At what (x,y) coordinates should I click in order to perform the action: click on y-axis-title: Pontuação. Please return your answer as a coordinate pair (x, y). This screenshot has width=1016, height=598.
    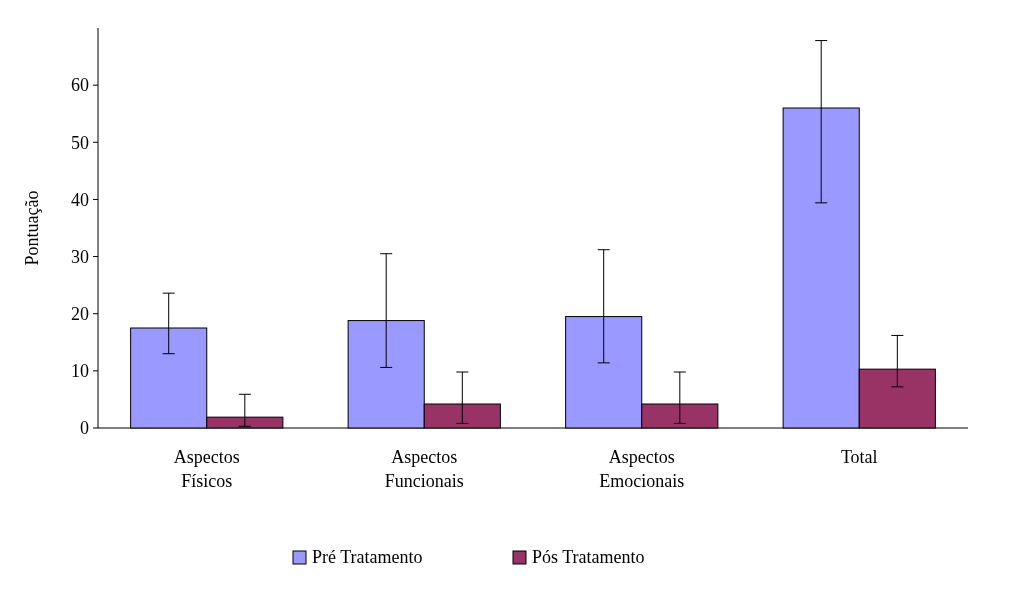
    Looking at the image, I should click on (32, 228).